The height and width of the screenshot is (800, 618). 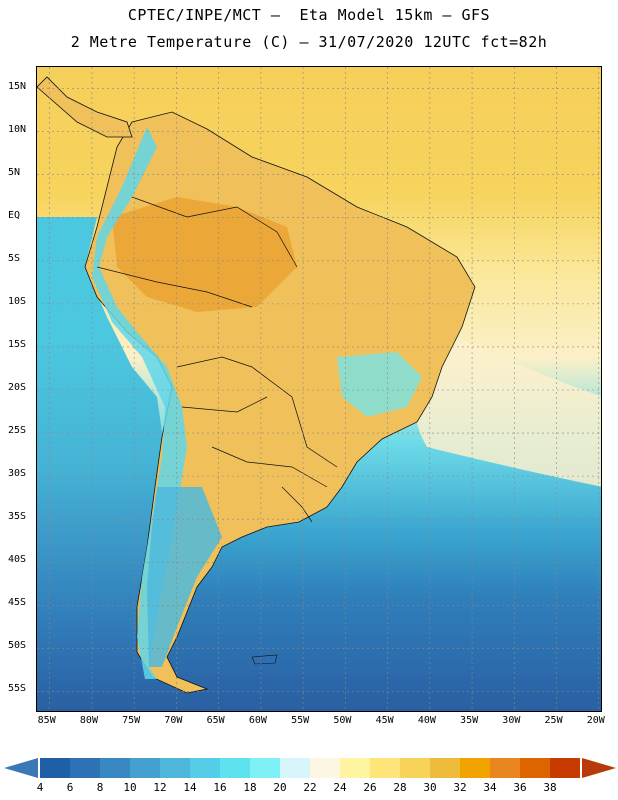 I want to click on legend-boxes, so click(x=310, y=768).